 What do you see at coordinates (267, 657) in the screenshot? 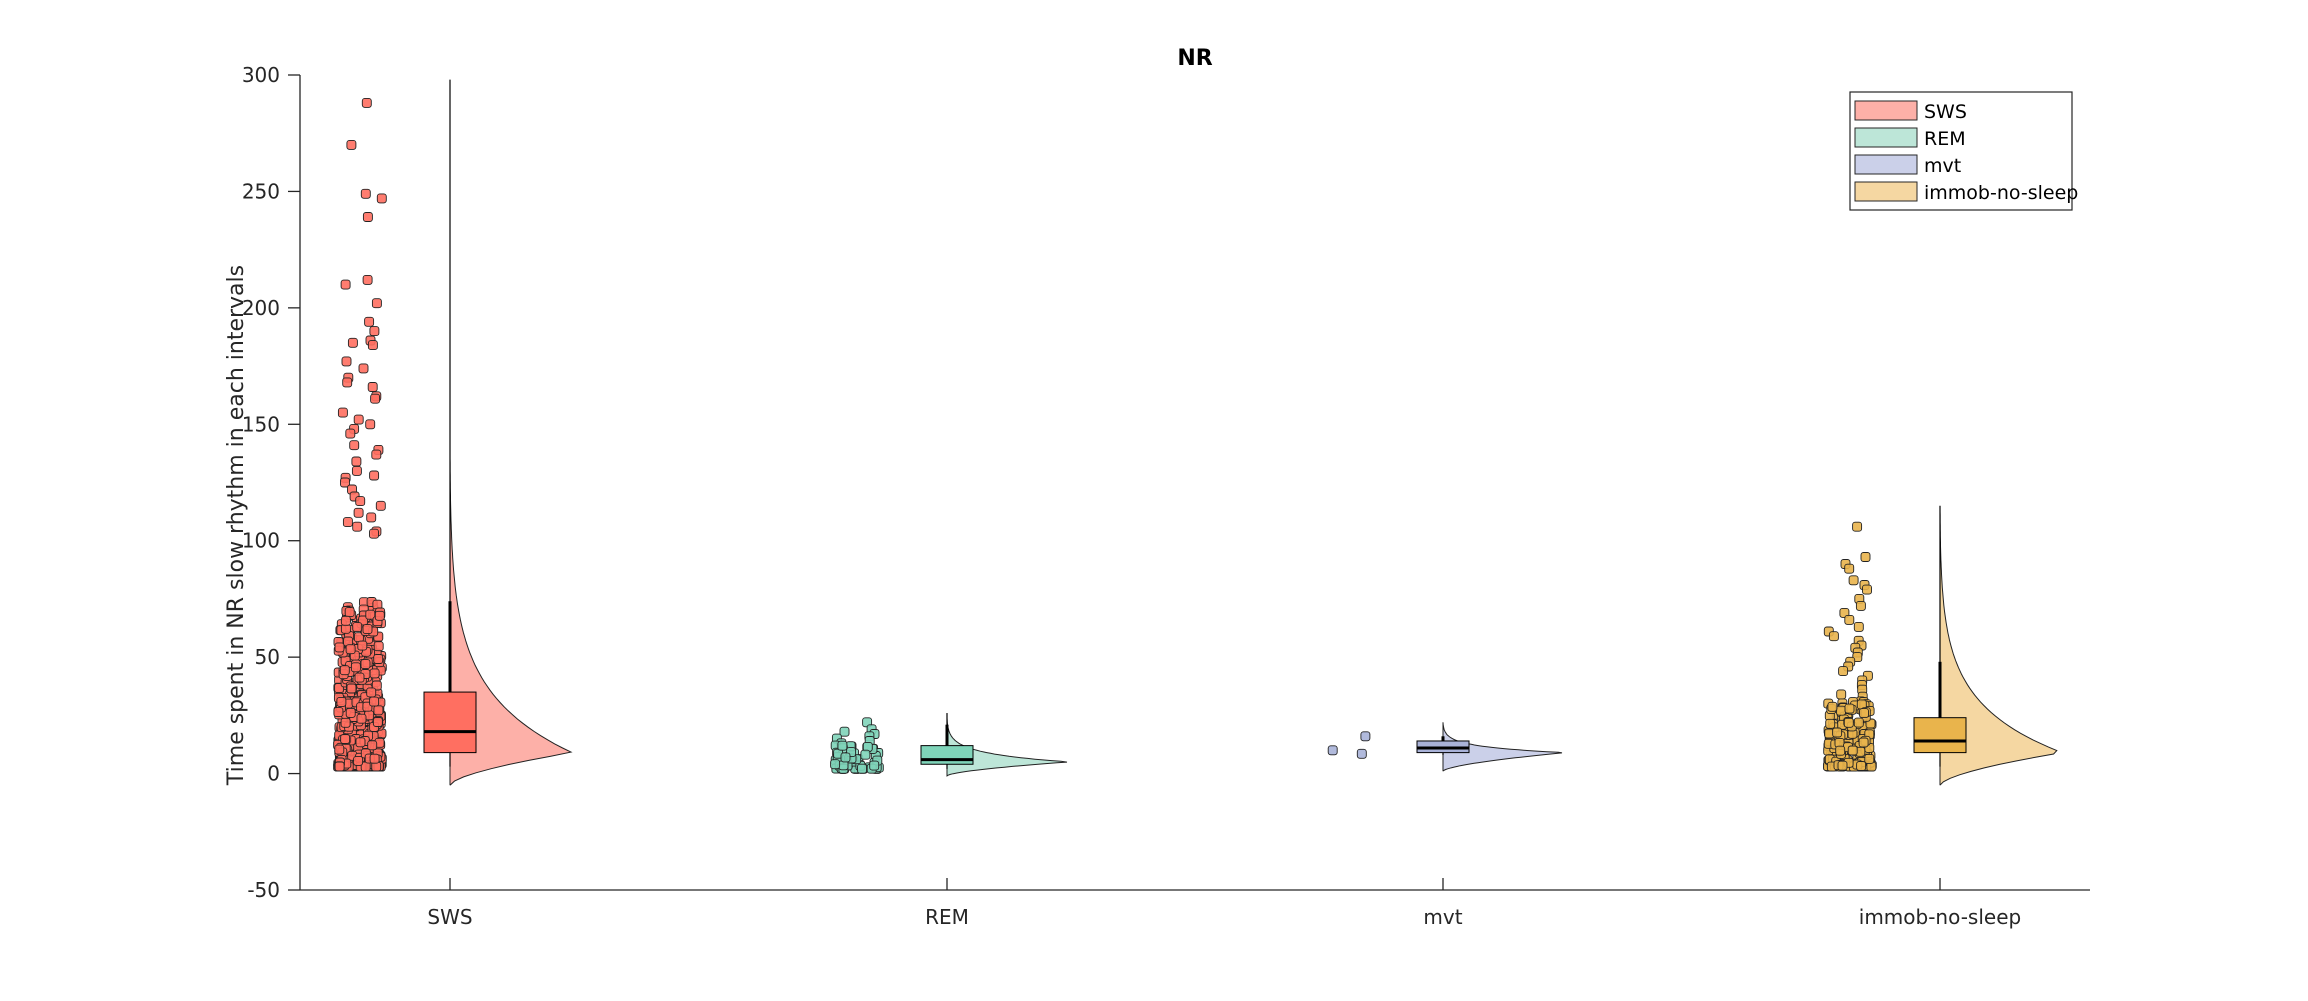
I see `y-tick-label-50: 50` at bounding box center [267, 657].